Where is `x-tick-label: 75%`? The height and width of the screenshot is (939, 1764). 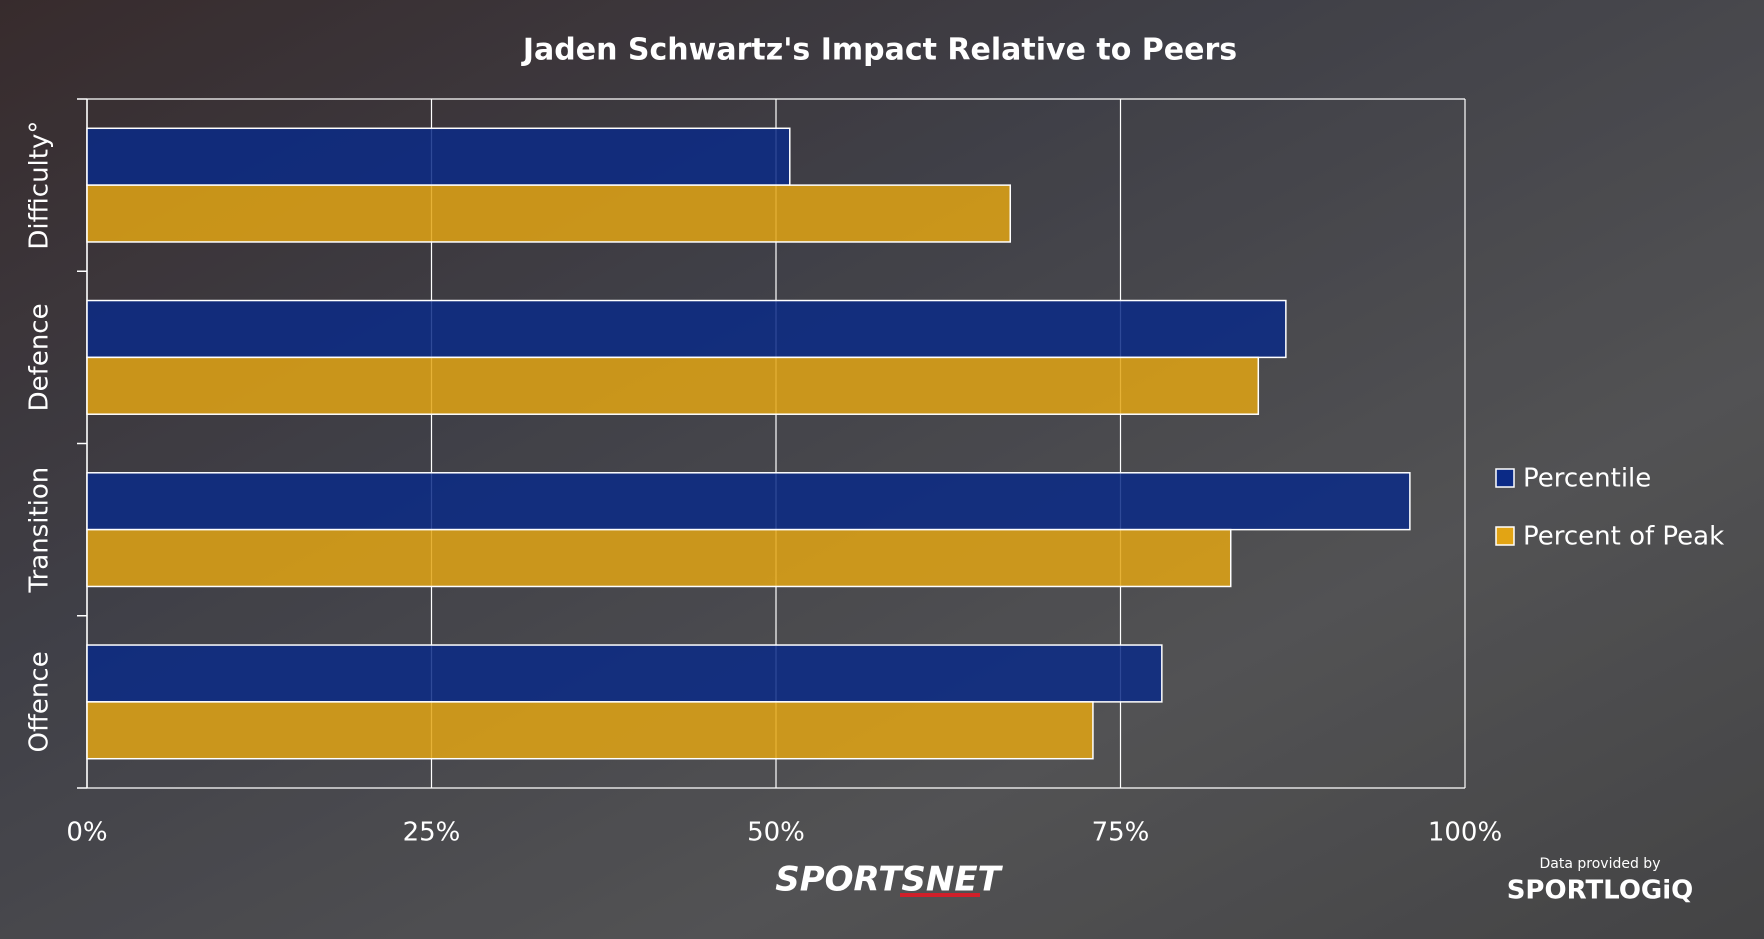 x-tick-label: 75% is located at coordinates (1121, 833).